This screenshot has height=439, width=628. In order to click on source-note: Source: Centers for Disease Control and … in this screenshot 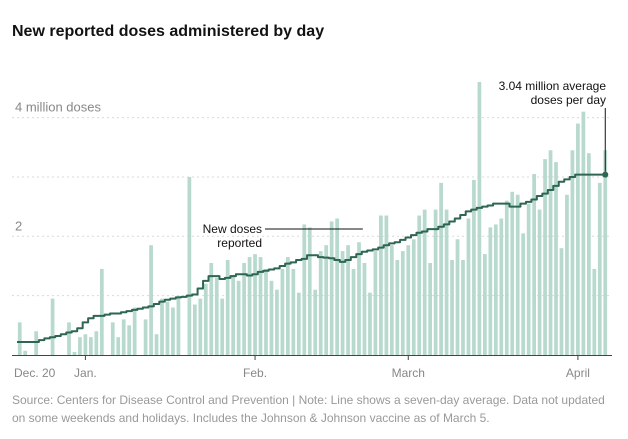, I will do `click(308, 409)`.